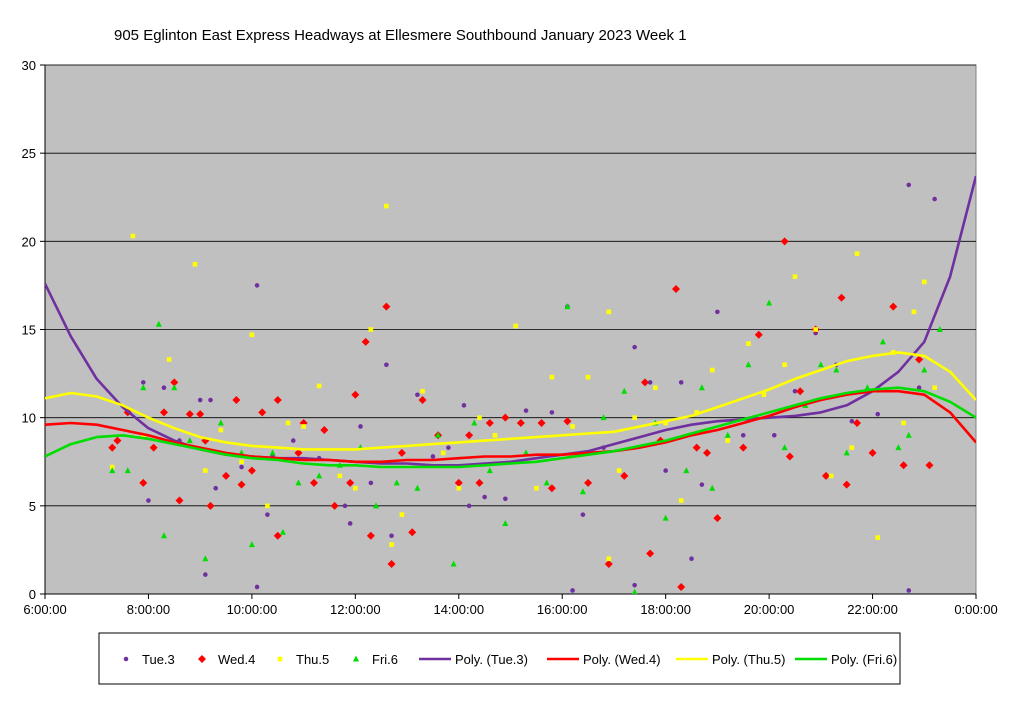 This screenshot has width=1024, height=702. I want to click on x-tick-label: 16:00:00, so click(562, 609).